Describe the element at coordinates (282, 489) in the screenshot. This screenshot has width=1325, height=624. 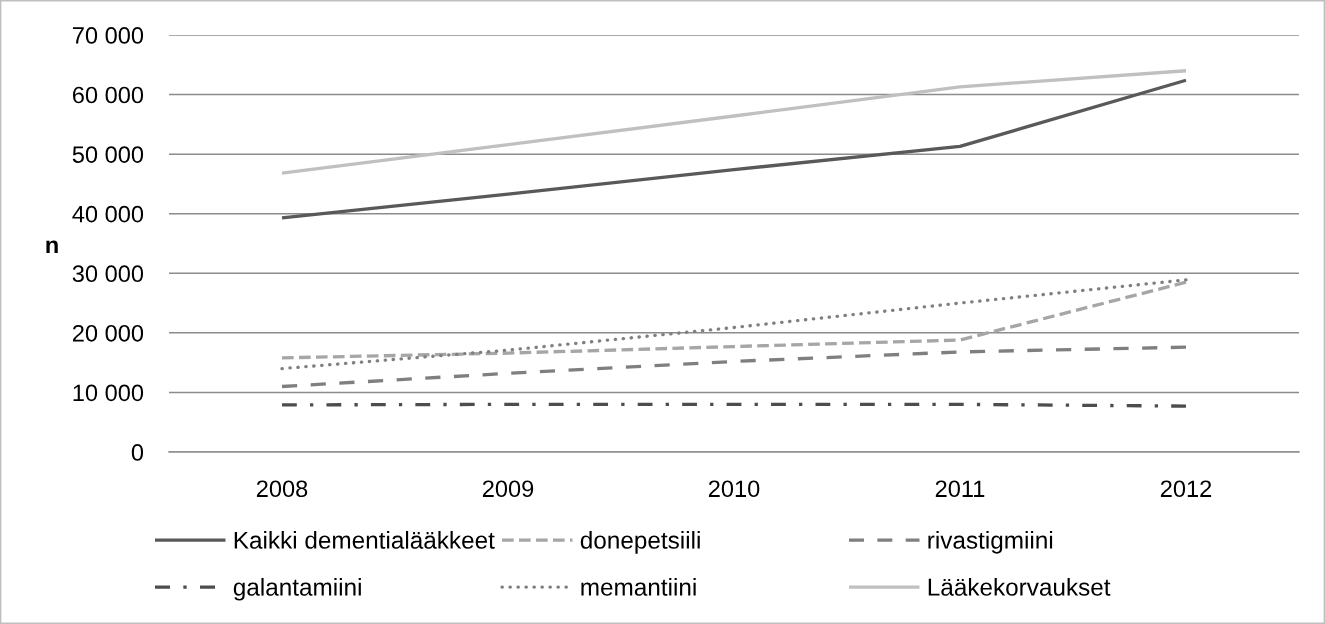
I see `x-tick-label: 2008` at that location.